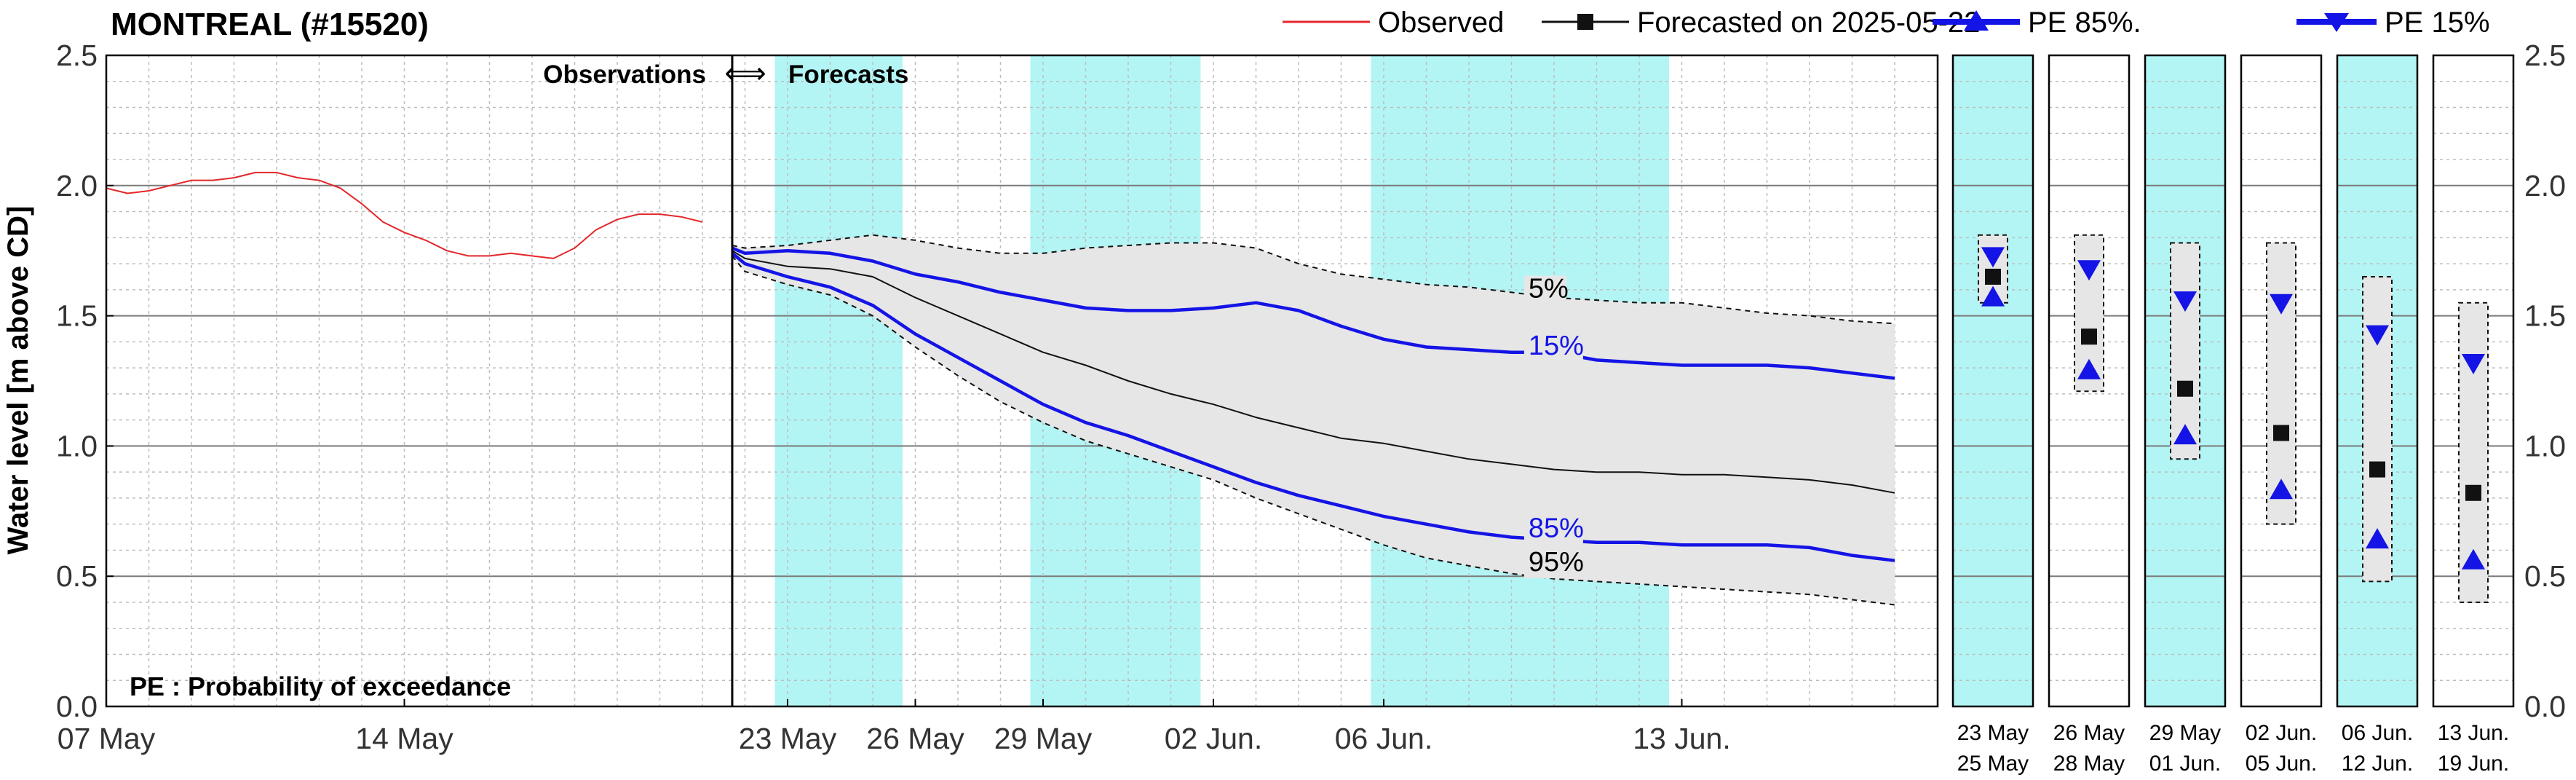 Image resolution: width=2576 pixels, height=780 pixels. Describe the element at coordinates (1556, 346) in the screenshot. I see `curve-label: 15%` at that location.